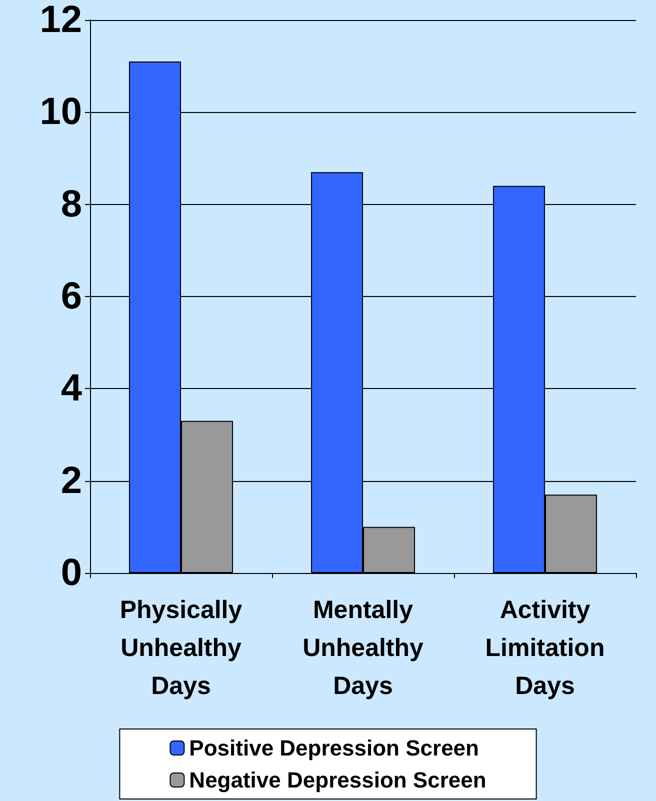 Image resolution: width=656 pixels, height=801 pixels. Describe the element at coordinates (71, 297) in the screenshot. I see `y-tick-label: 6` at that location.